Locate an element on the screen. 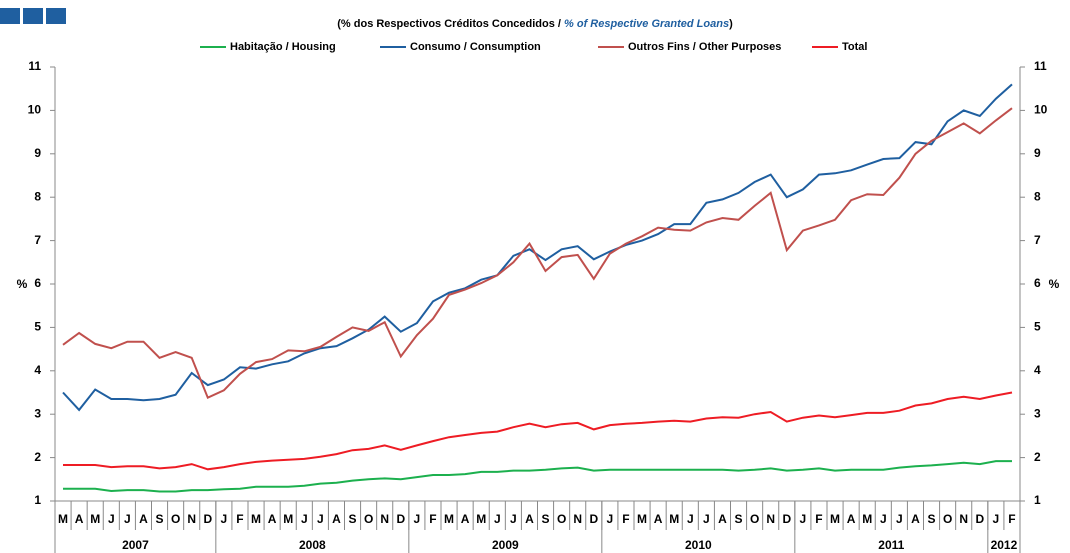 The image size is (1070, 553). year-label: 2012 is located at coordinates (1004, 545).